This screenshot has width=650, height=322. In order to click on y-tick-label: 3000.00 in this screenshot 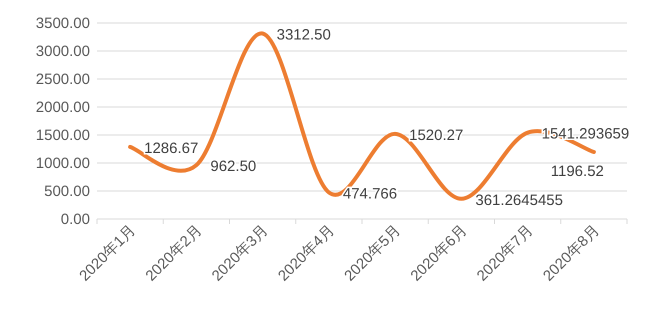, I will do `click(63, 51)`.